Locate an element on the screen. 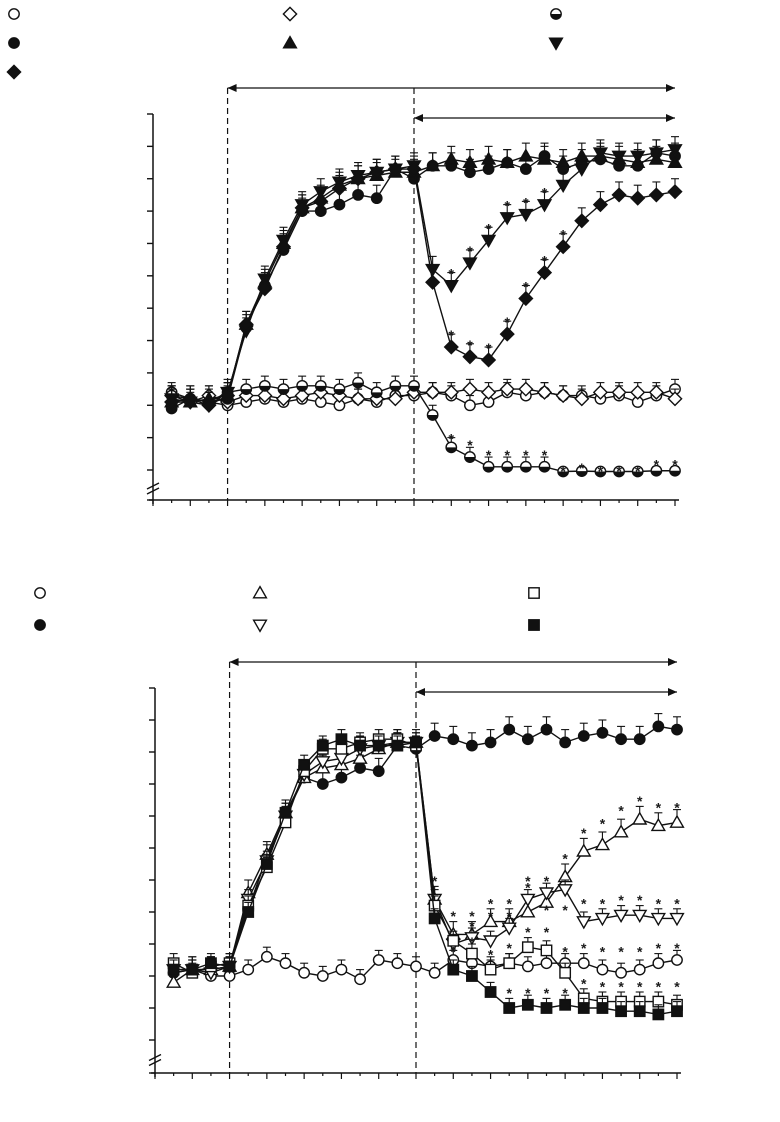 The height and width of the screenshot is (1122, 780). treatment-period-arrow is located at coordinates (544, 118).